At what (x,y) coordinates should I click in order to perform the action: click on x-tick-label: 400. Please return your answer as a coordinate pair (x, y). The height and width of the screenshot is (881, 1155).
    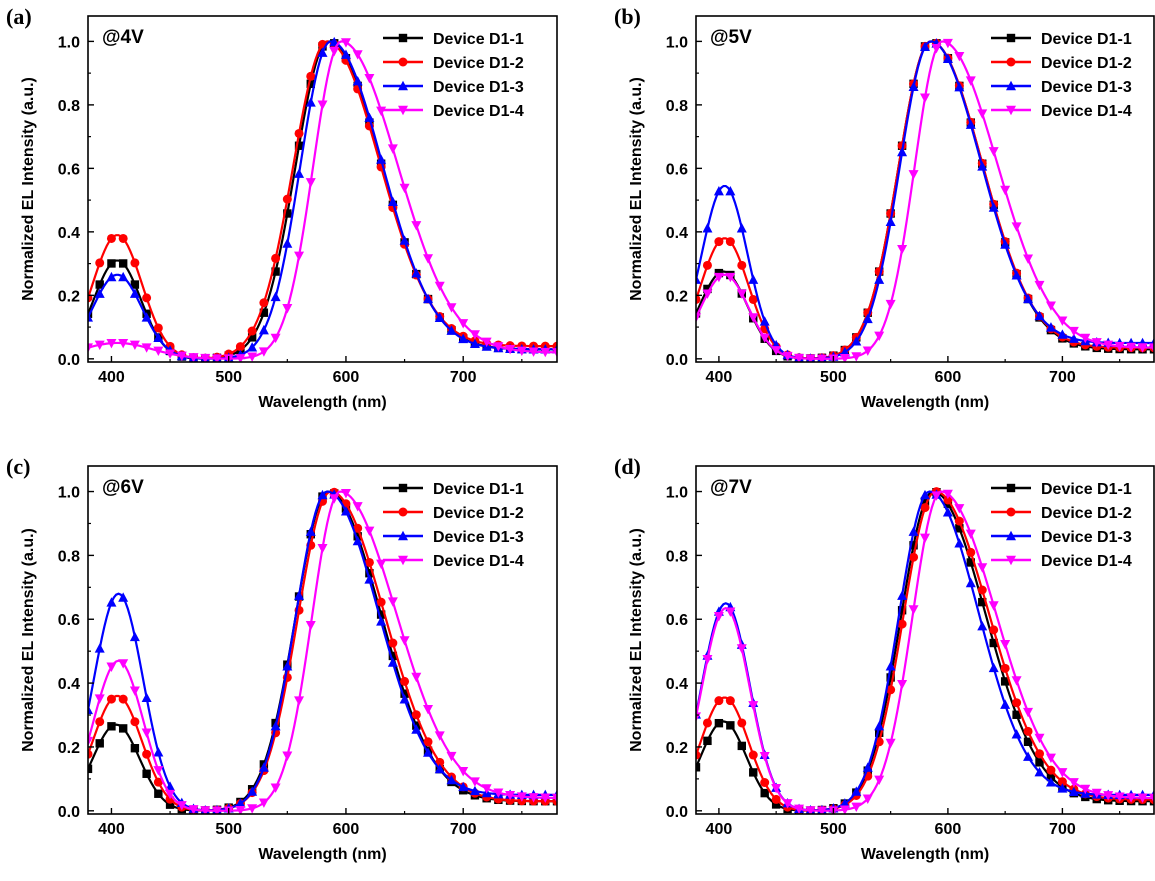
    Looking at the image, I should click on (719, 829).